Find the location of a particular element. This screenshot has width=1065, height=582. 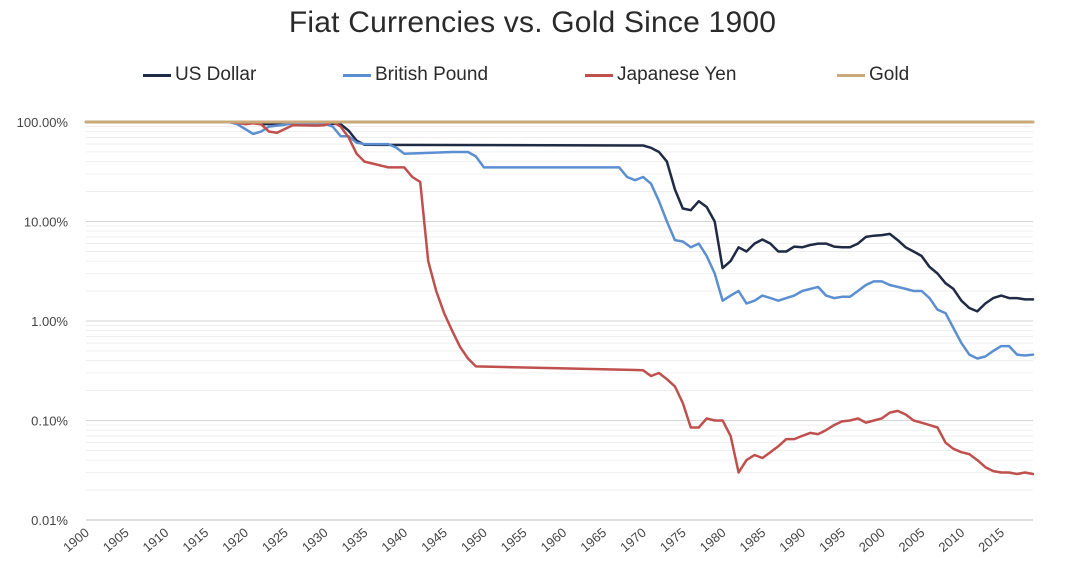

x-tick-label: 1965 is located at coordinates (593, 540).